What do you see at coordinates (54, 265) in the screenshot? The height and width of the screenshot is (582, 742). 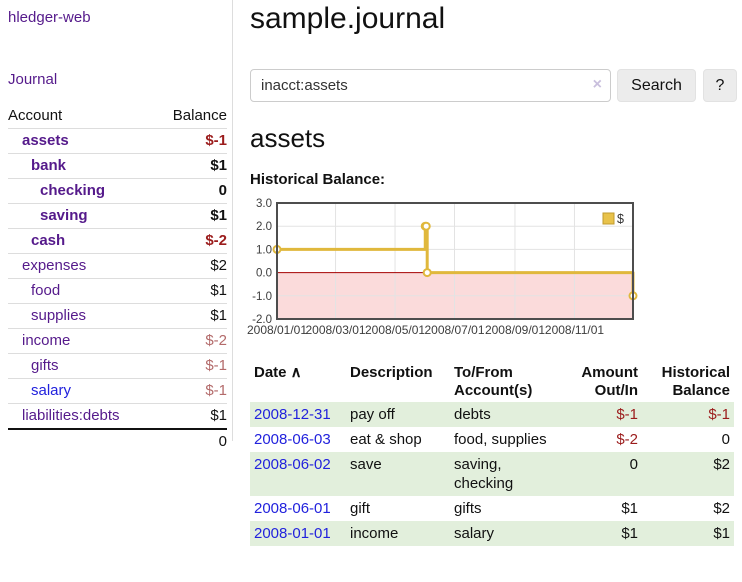 I see `account-link-expenses: expenses` at bounding box center [54, 265].